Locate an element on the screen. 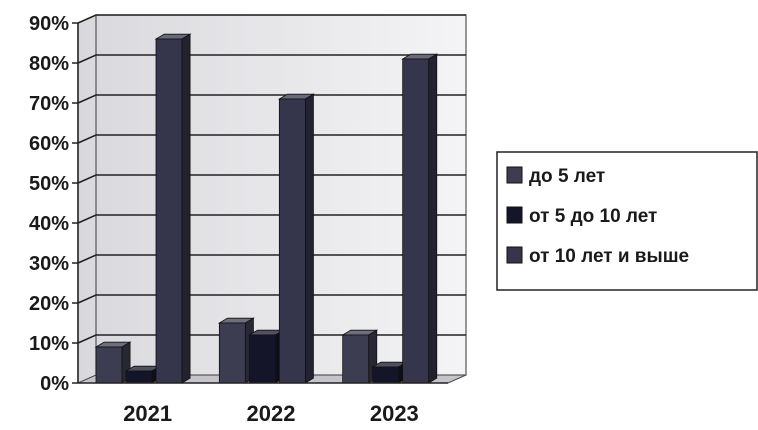 The width and height of the screenshot is (758, 430). y-tick-label: 90% is located at coordinates (49, 24).